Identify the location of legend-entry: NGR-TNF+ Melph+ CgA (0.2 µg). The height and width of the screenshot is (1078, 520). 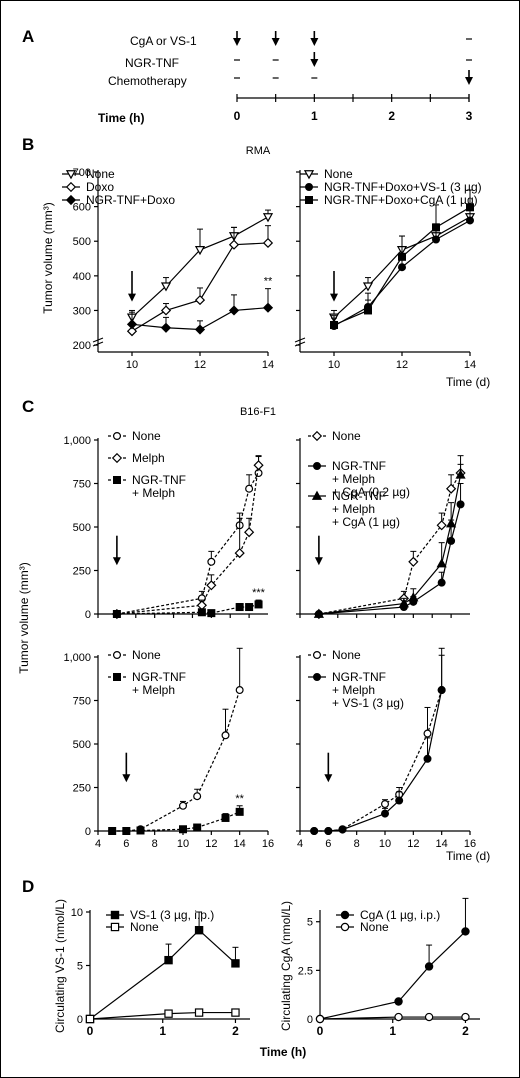
(359, 479).